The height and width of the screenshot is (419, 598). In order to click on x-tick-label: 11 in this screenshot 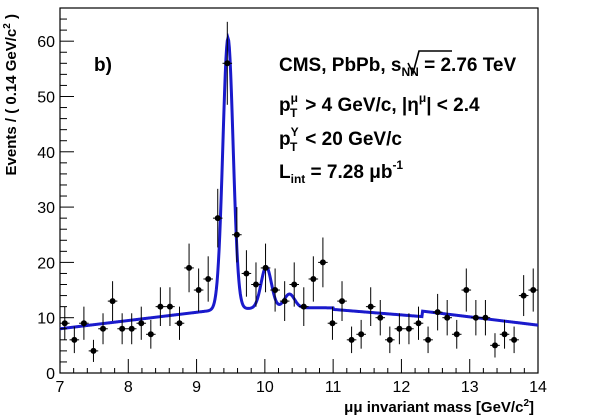, I will do `click(333, 387)`.